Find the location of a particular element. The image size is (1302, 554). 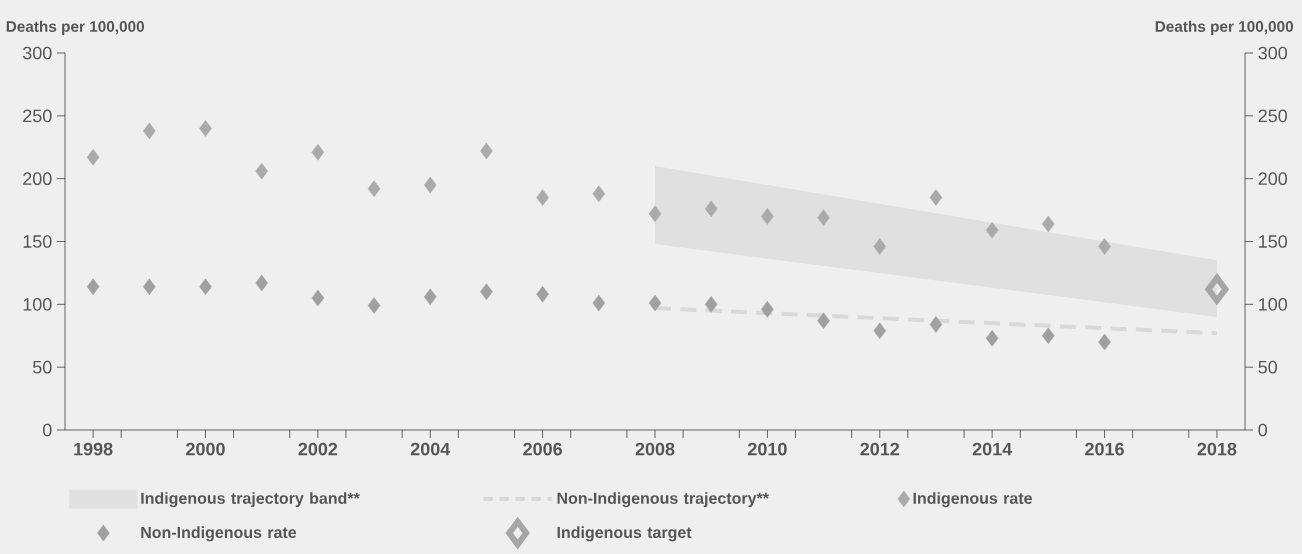

legend-label: Indigenous target is located at coordinates (624, 534).